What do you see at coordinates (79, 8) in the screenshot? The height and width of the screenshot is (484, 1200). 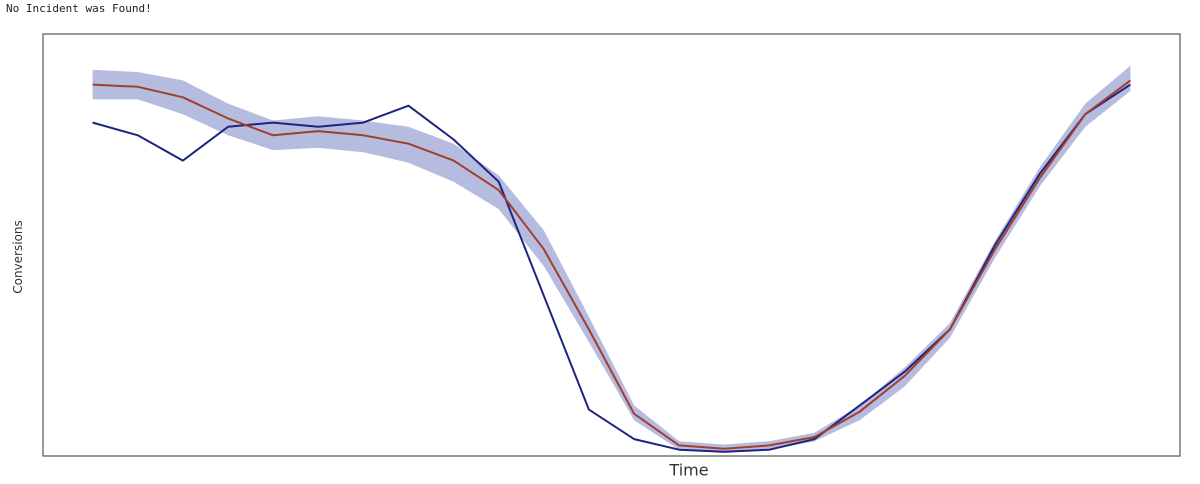 I see `status-message: No Incident was Found!` at bounding box center [79, 8].